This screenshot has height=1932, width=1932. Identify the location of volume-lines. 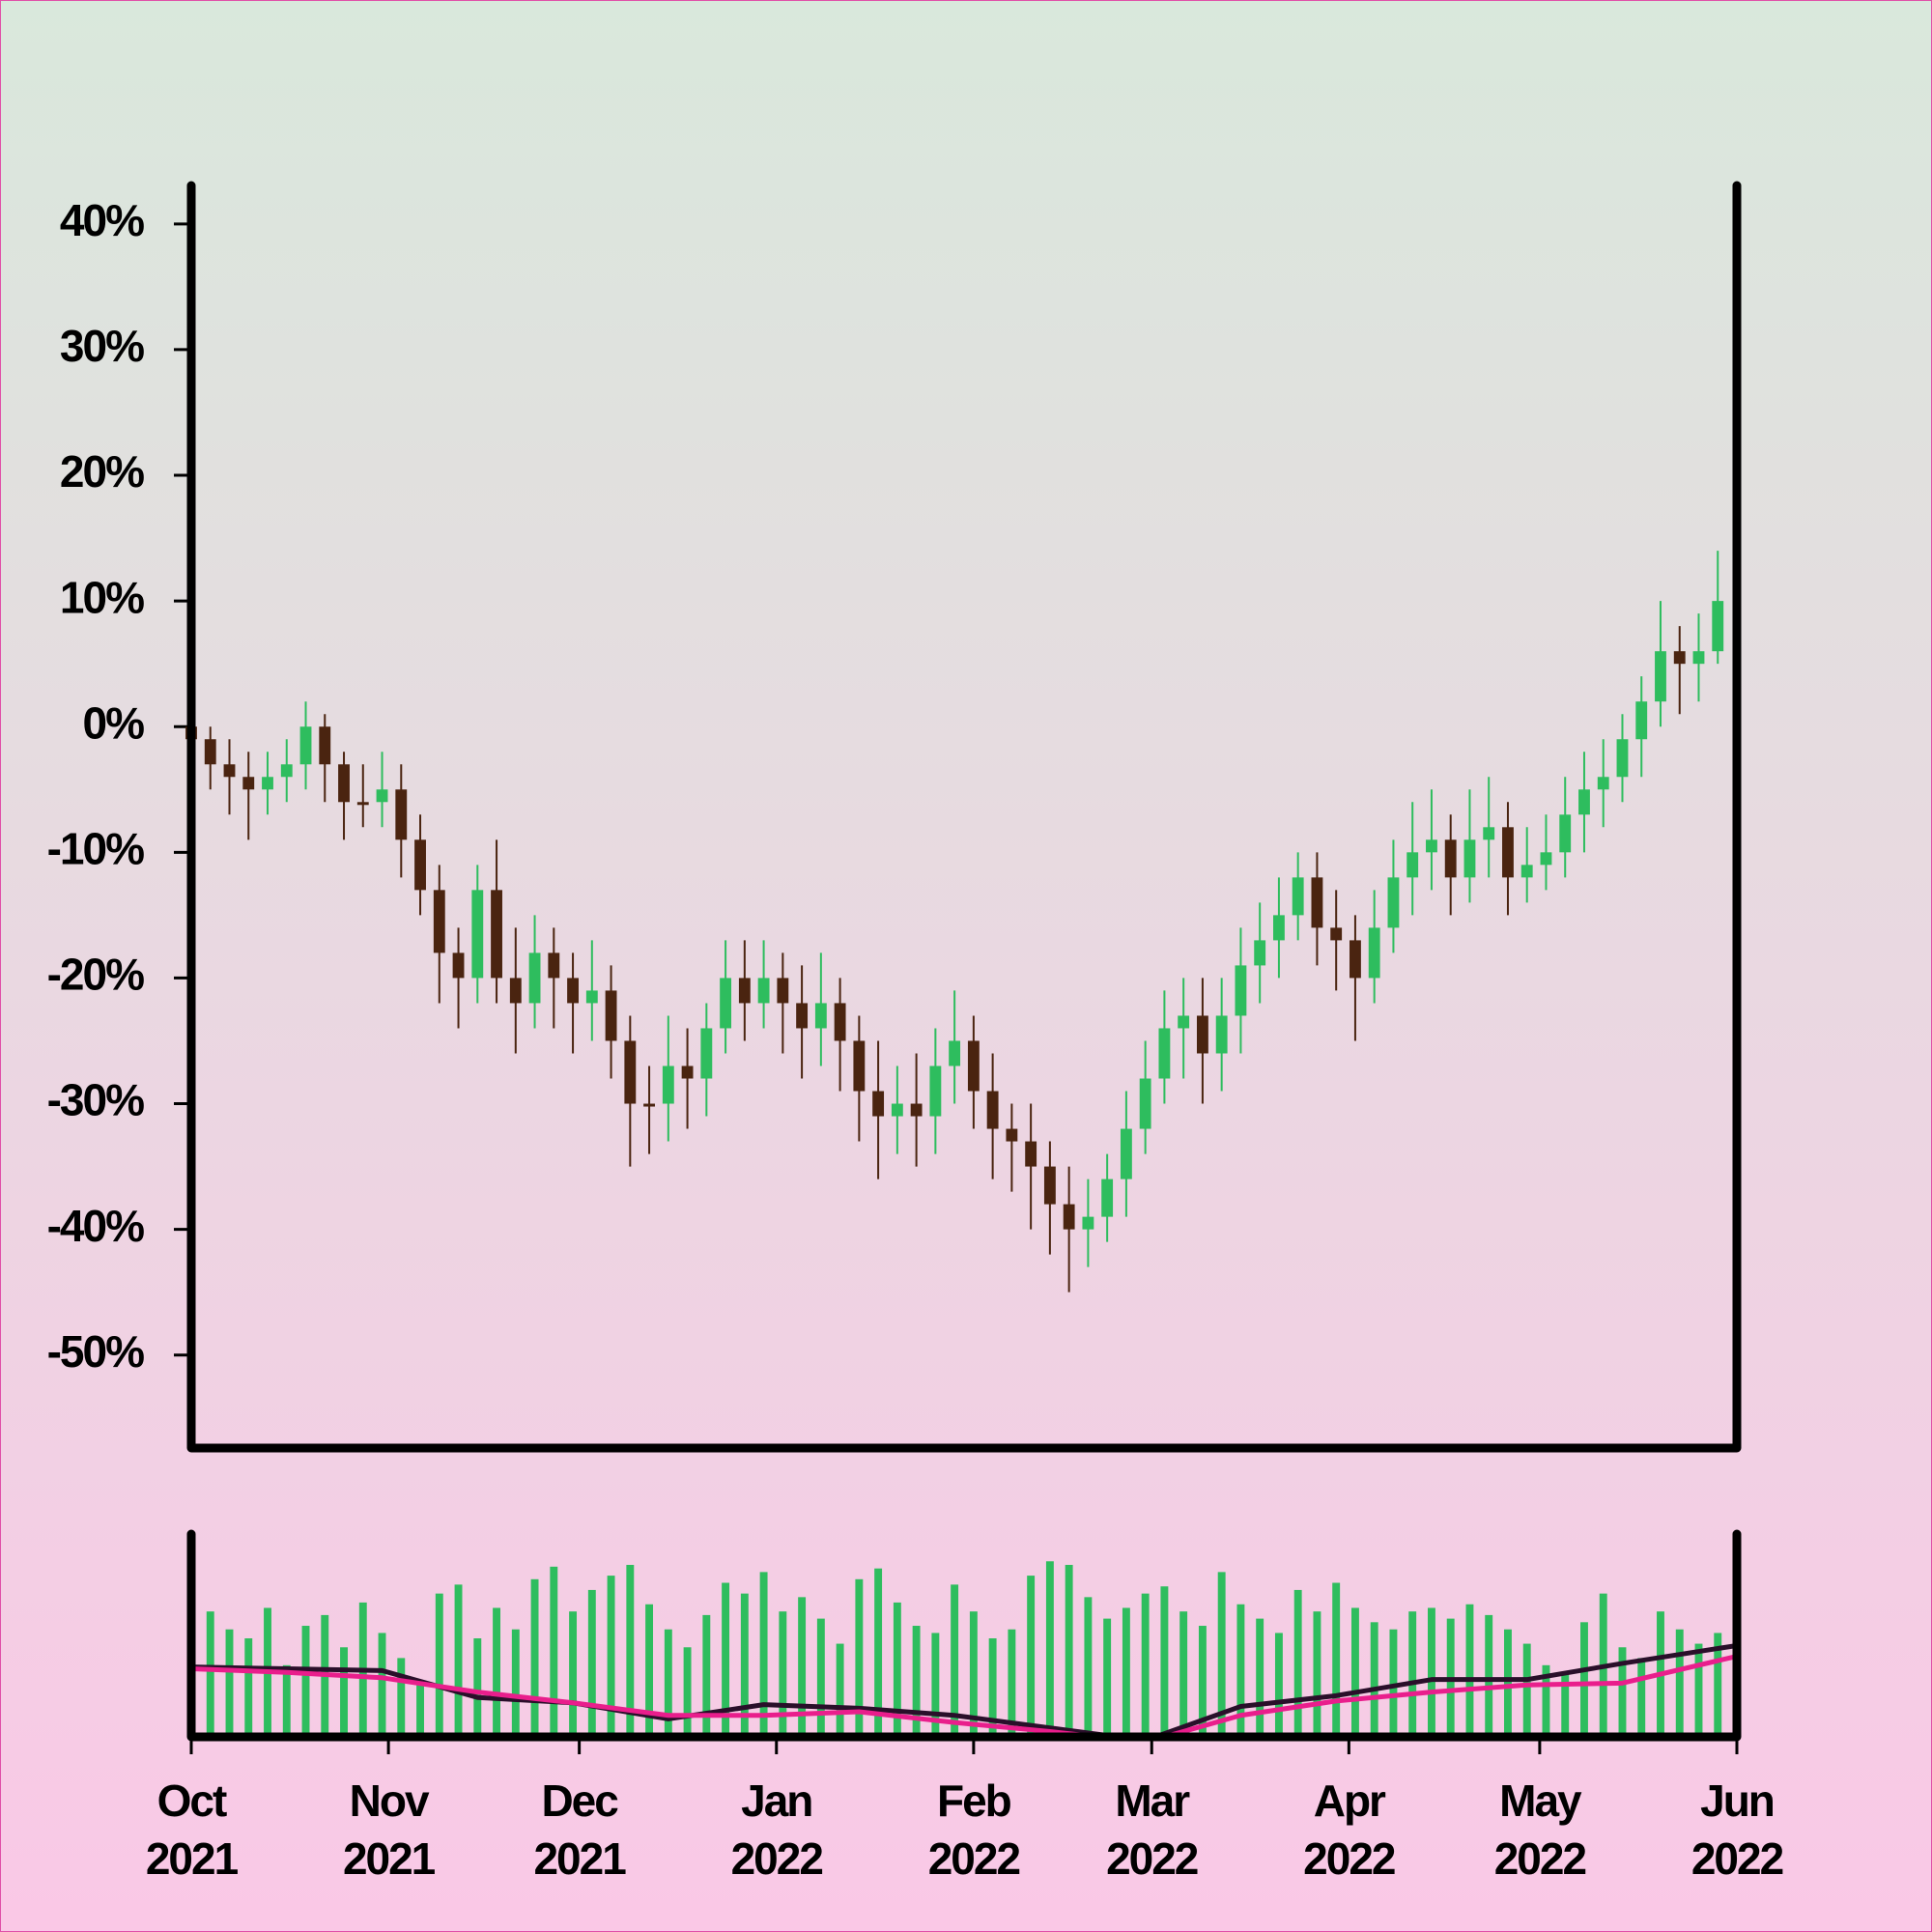
(964, 1689).